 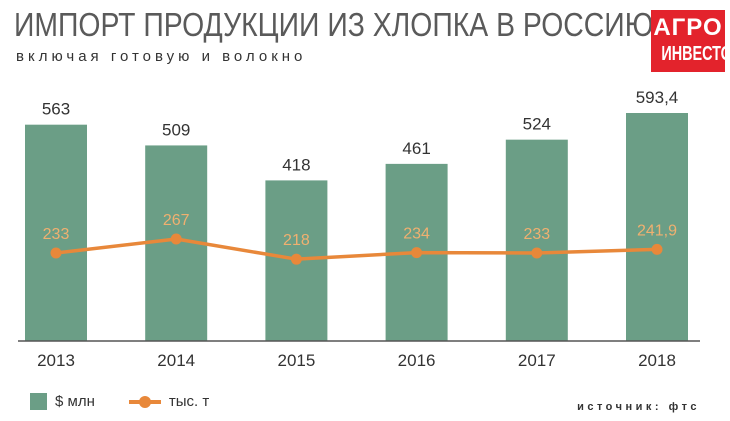 I want to click on line-value-label: 218, so click(x=296, y=240).